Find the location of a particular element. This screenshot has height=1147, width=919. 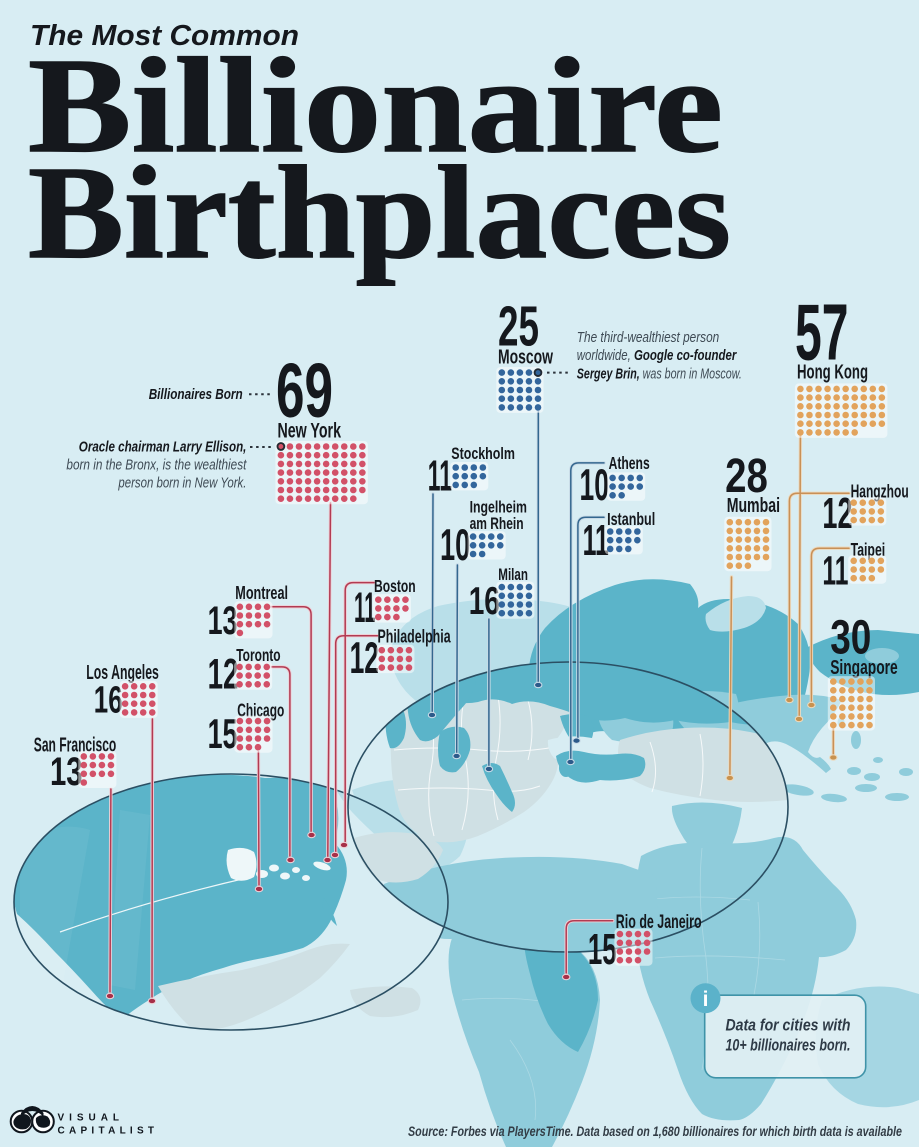

svg-text: 10+ billionaires born. is located at coordinates (788, 1045).